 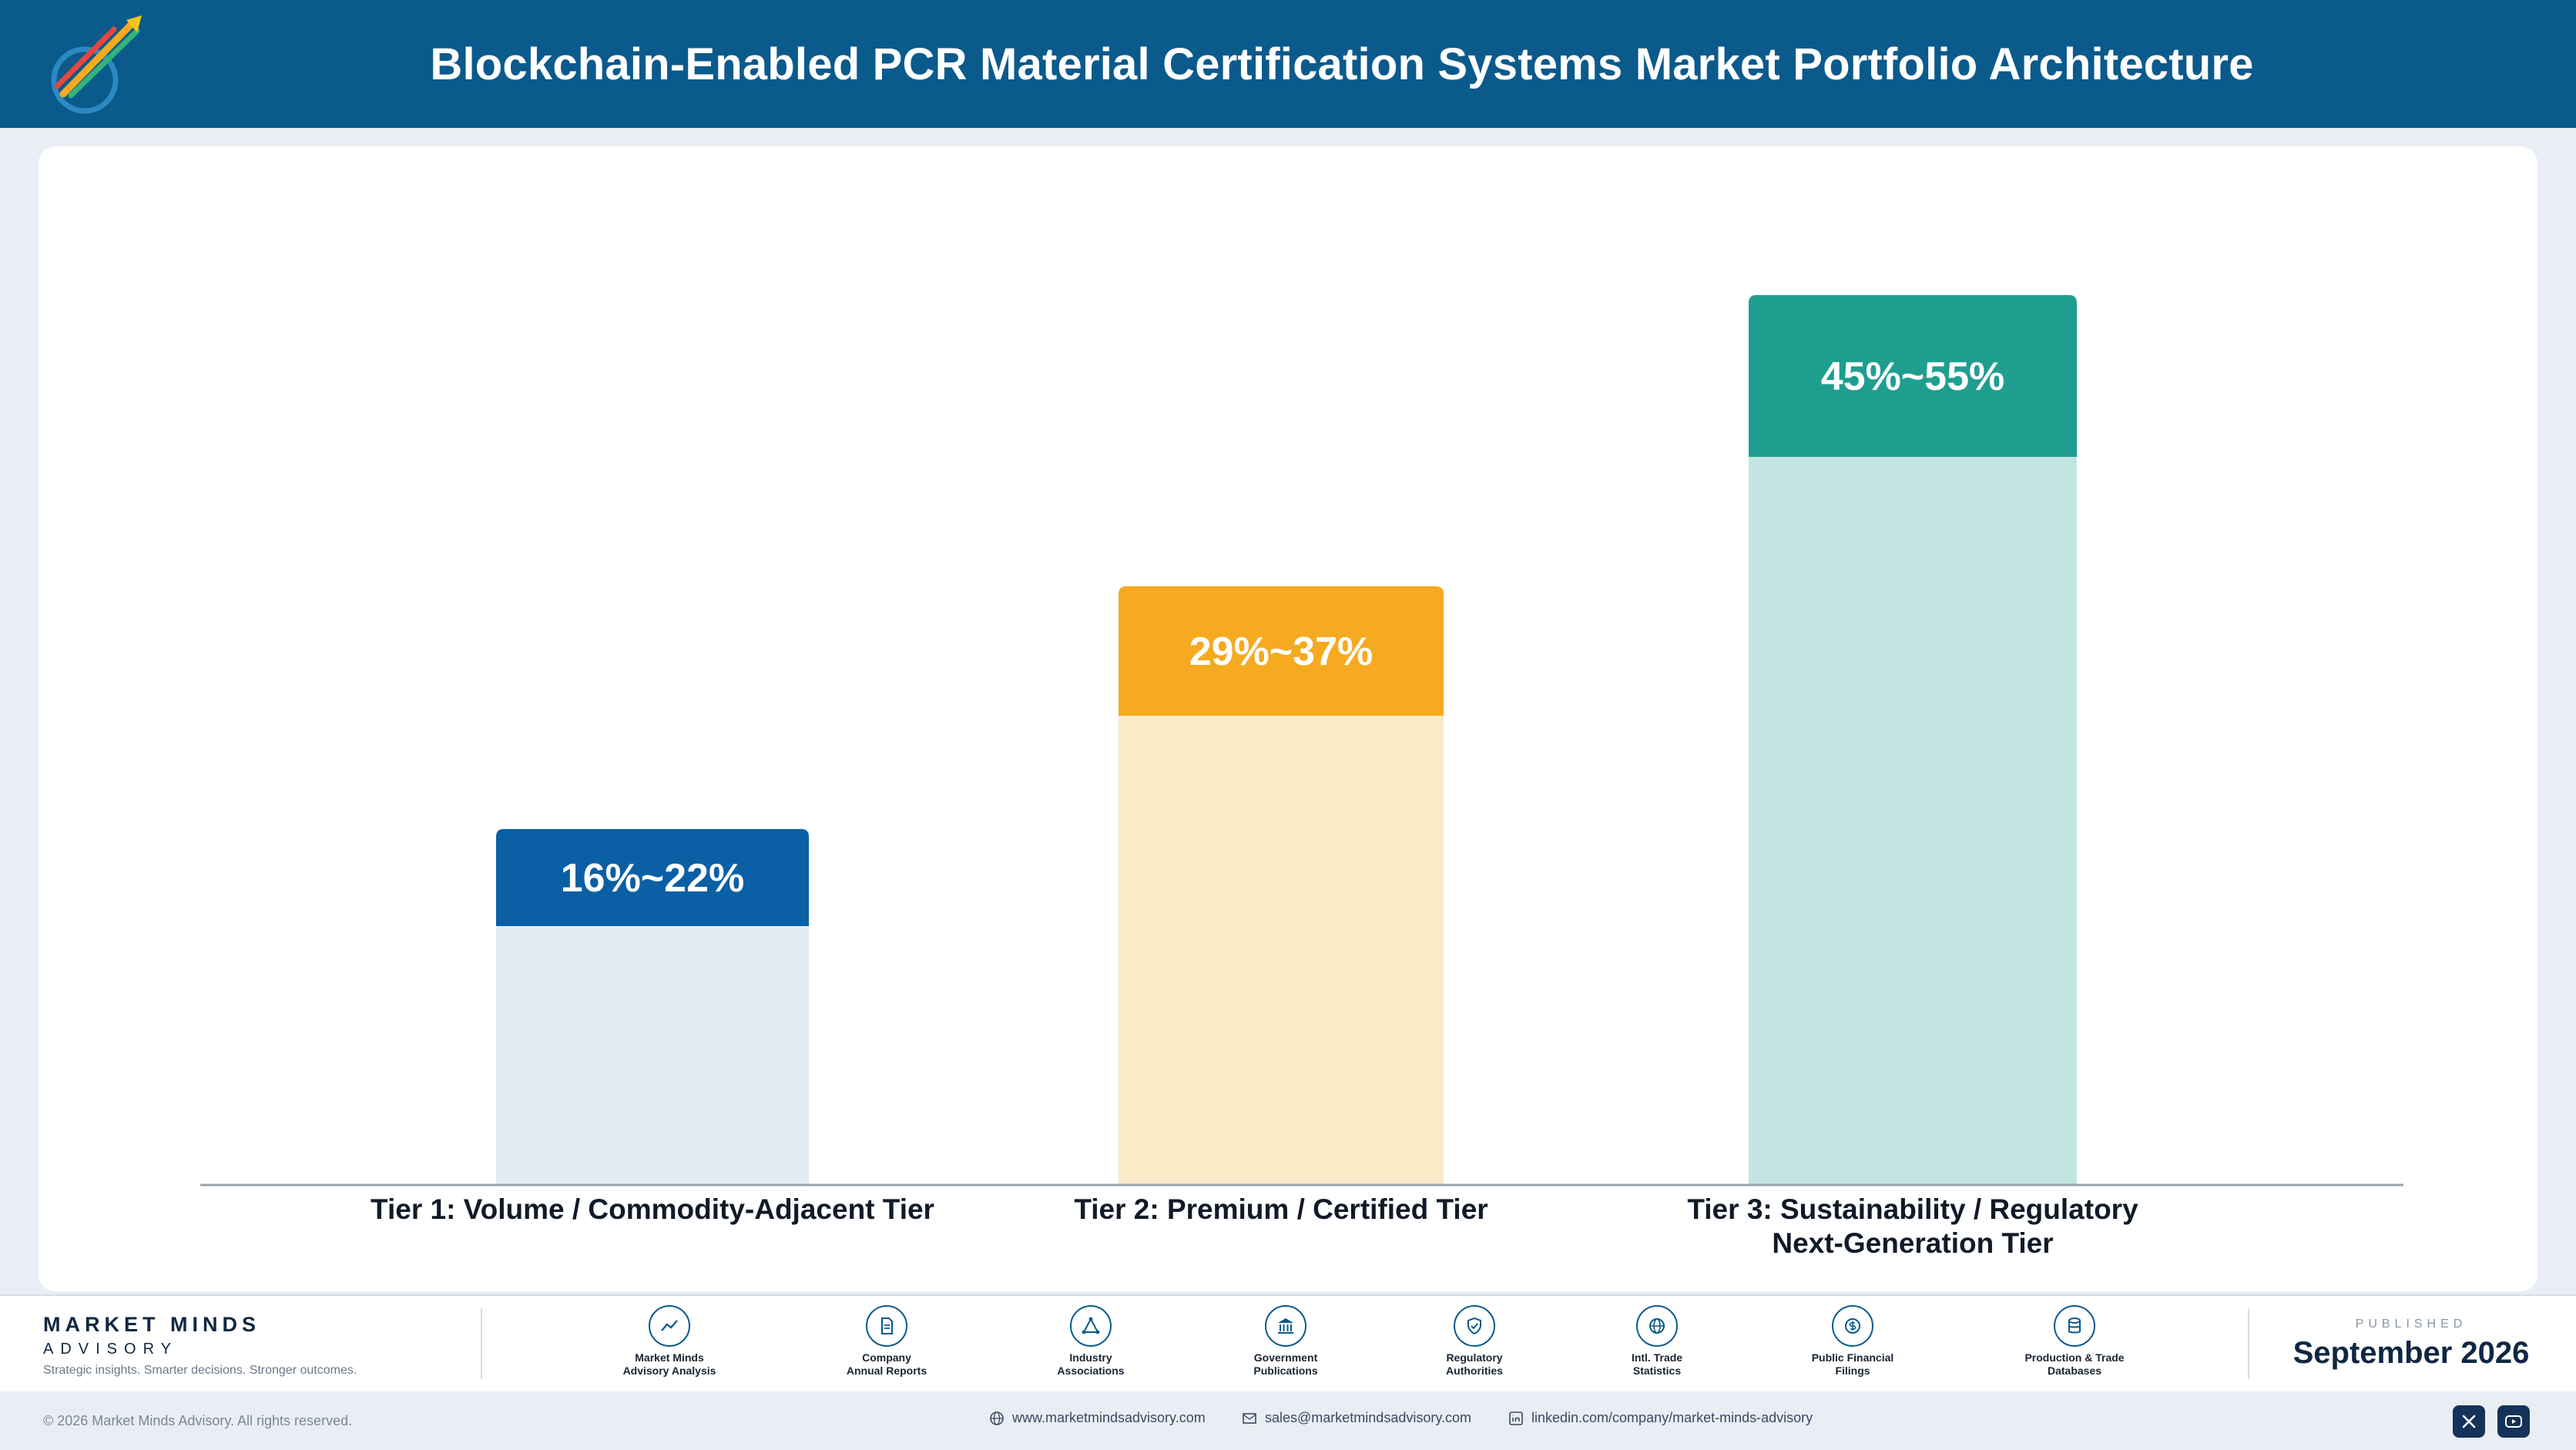 I want to click on website-link: www.marketmindsadvisory.com, so click(x=1097, y=1418).